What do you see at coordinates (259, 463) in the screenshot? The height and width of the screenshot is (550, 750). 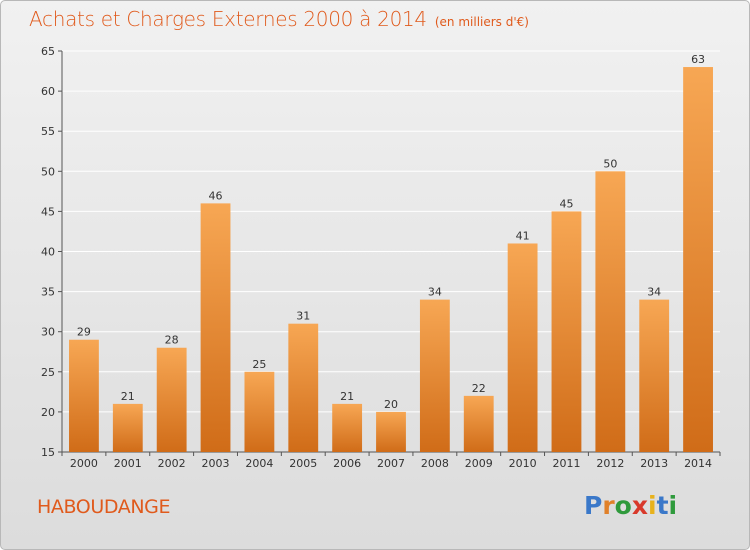 I see `x-tick-label: 2004` at bounding box center [259, 463].